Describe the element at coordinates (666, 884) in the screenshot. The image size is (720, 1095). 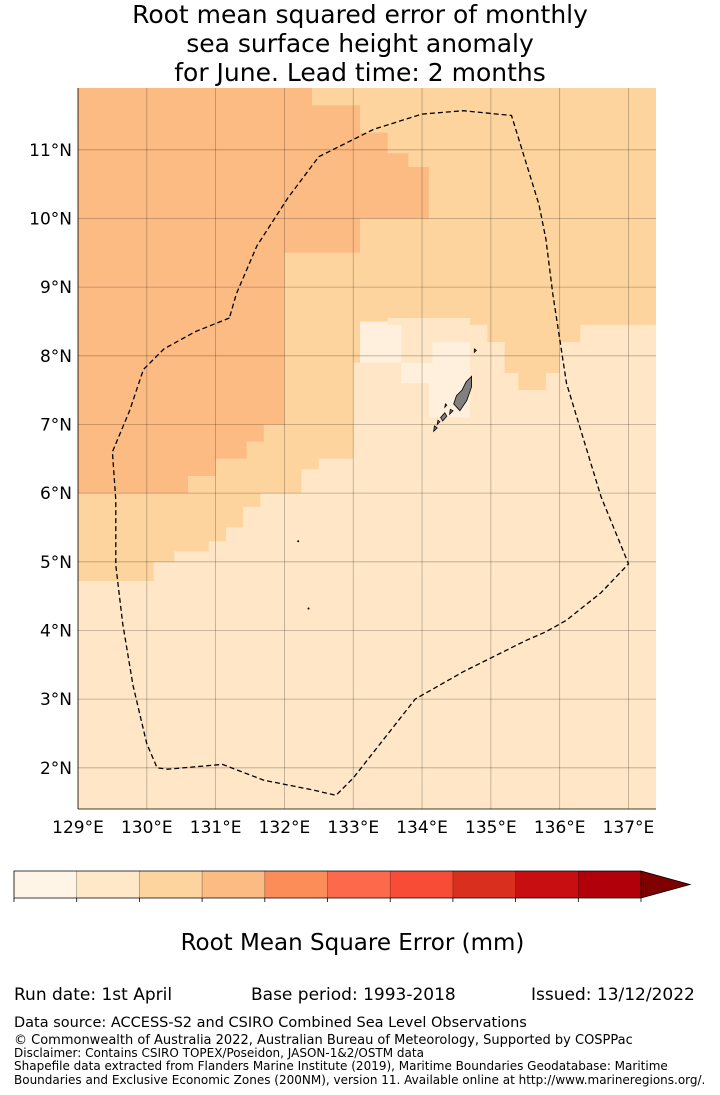
I see `colorbar-extend-arrow` at that location.